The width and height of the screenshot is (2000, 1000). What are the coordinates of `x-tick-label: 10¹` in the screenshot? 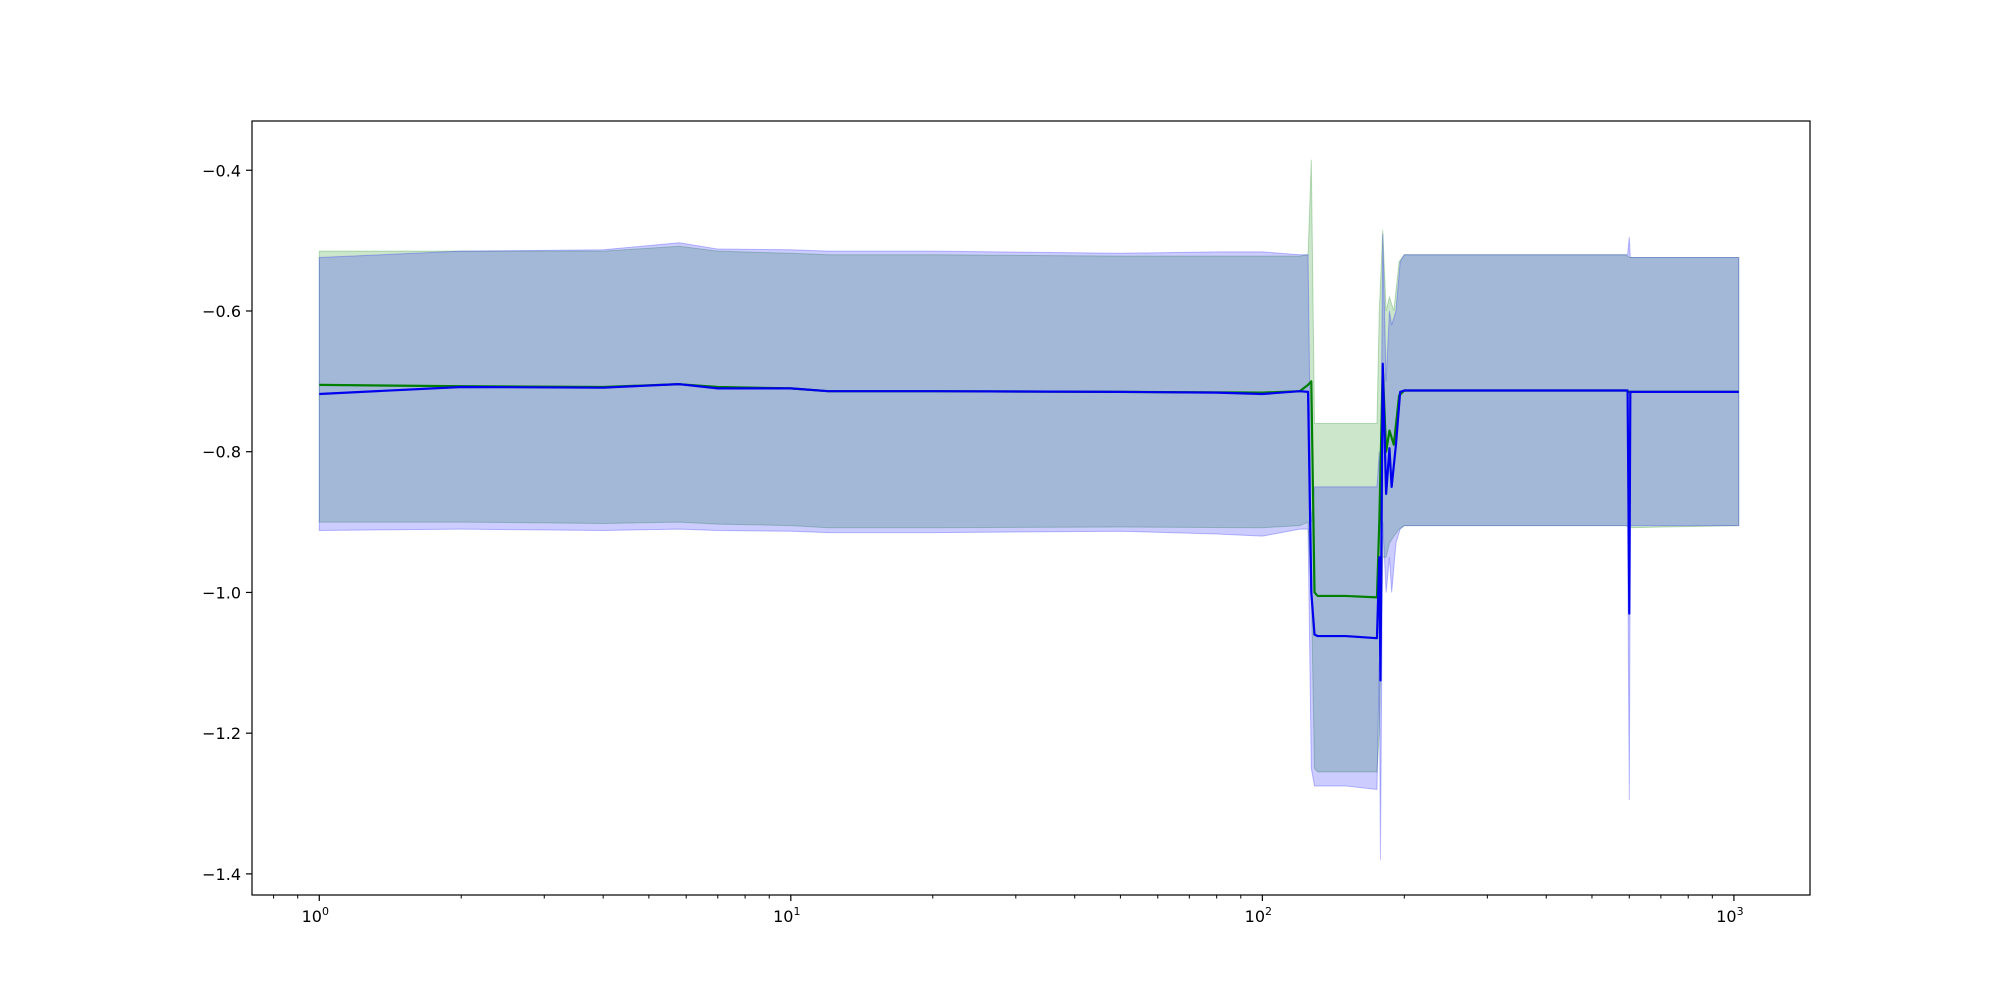 It's located at (786, 915).